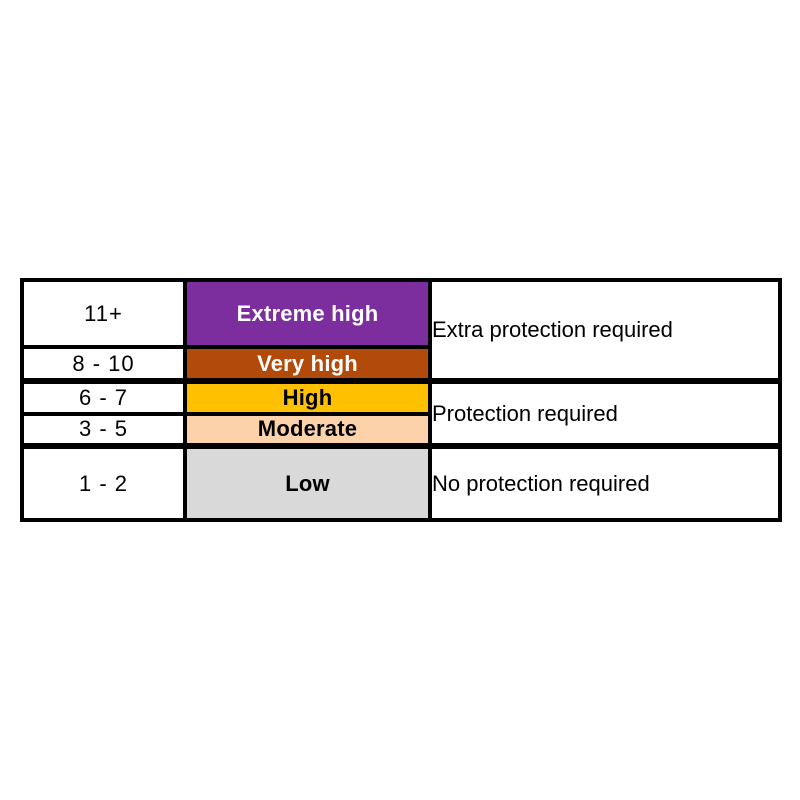 The width and height of the screenshot is (800, 800). I want to click on table-row: 8 - 10 Very high, so click(400, 364).